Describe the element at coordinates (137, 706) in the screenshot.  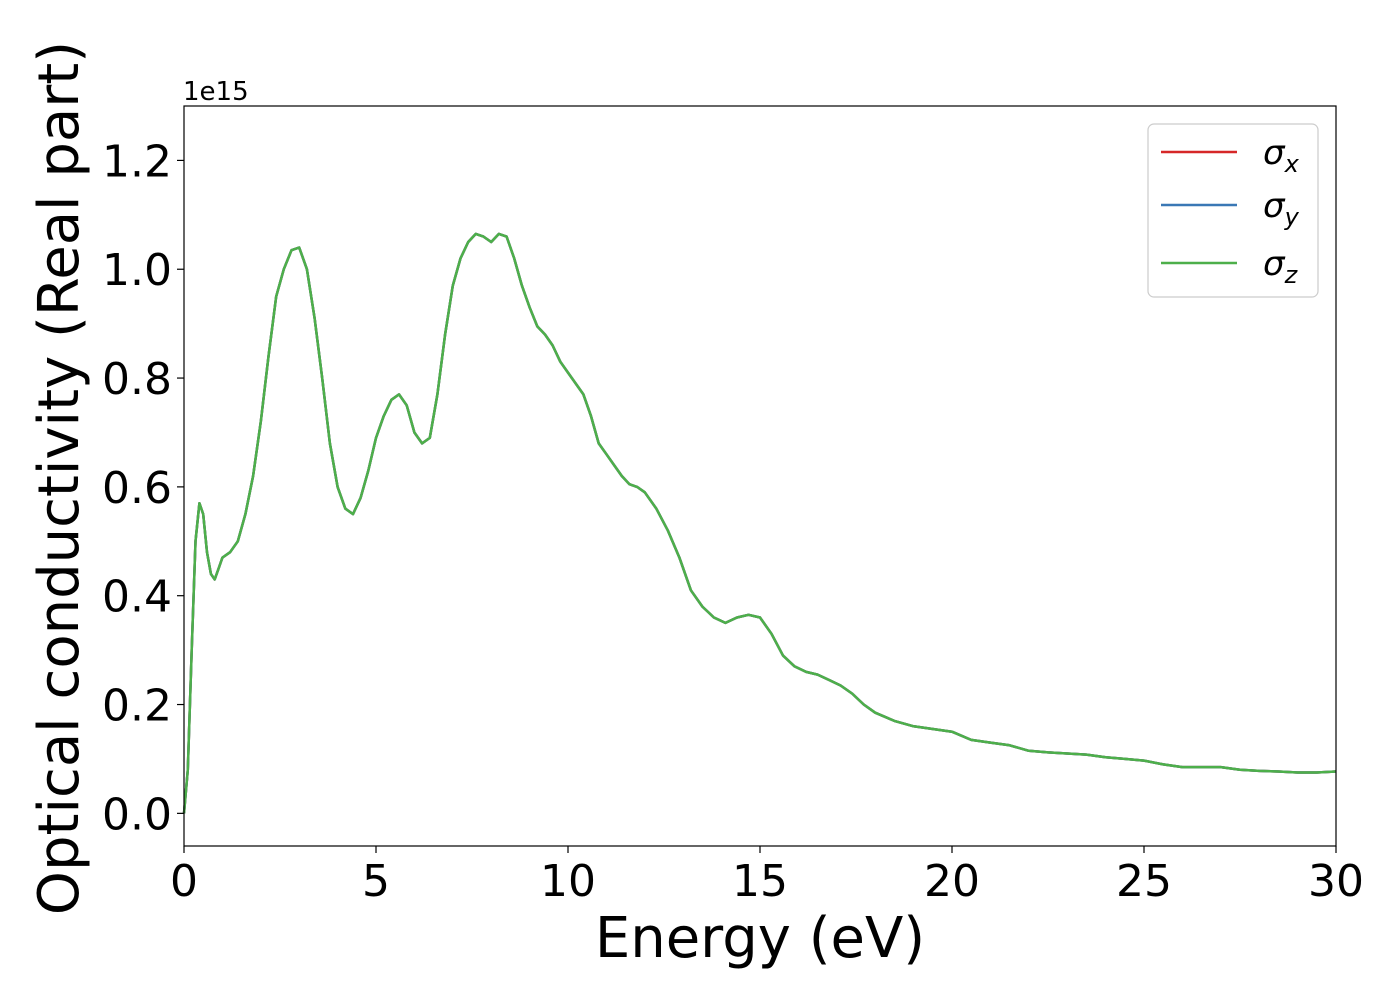
I see `y-tick-label: 0.2` at that location.